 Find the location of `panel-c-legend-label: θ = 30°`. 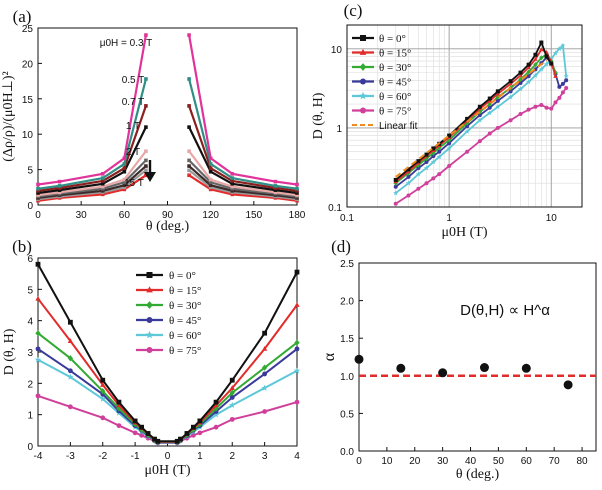

panel-c-legend-label: θ = 30° is located at coordinates (395, 68).